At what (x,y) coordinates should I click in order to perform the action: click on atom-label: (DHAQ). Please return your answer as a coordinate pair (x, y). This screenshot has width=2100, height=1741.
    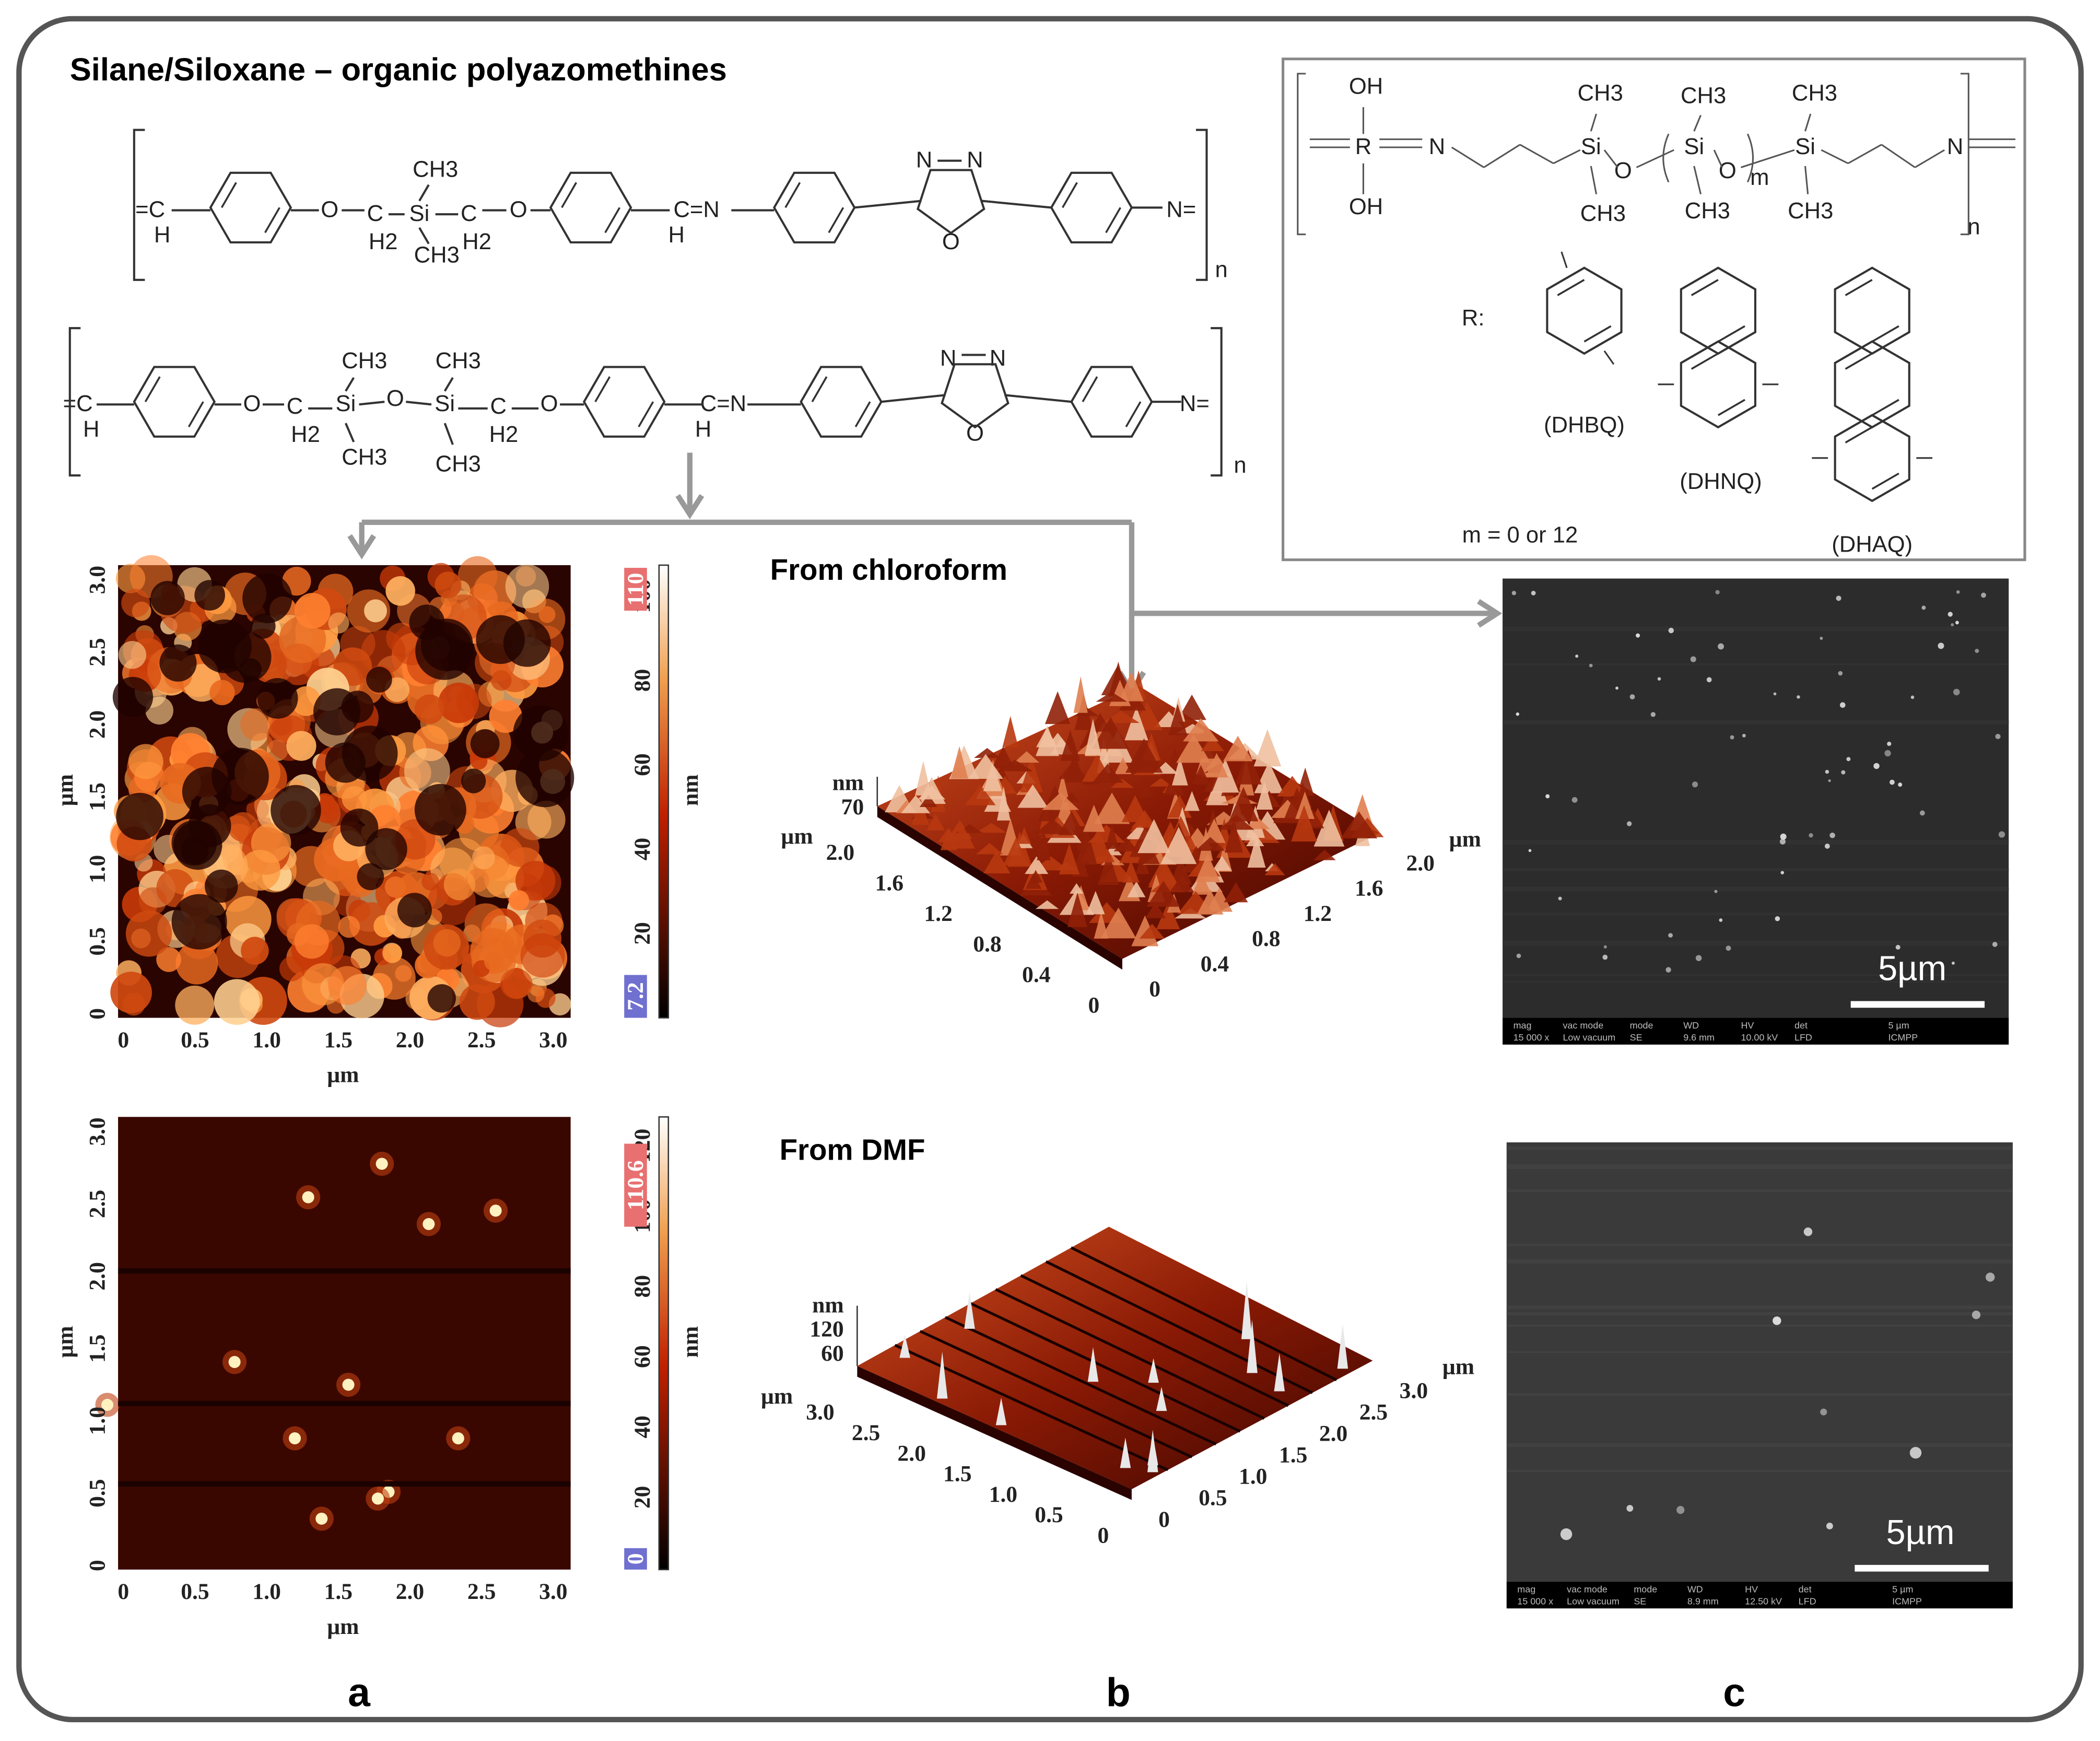
    Looking at the image, I should click on (1872, 544).